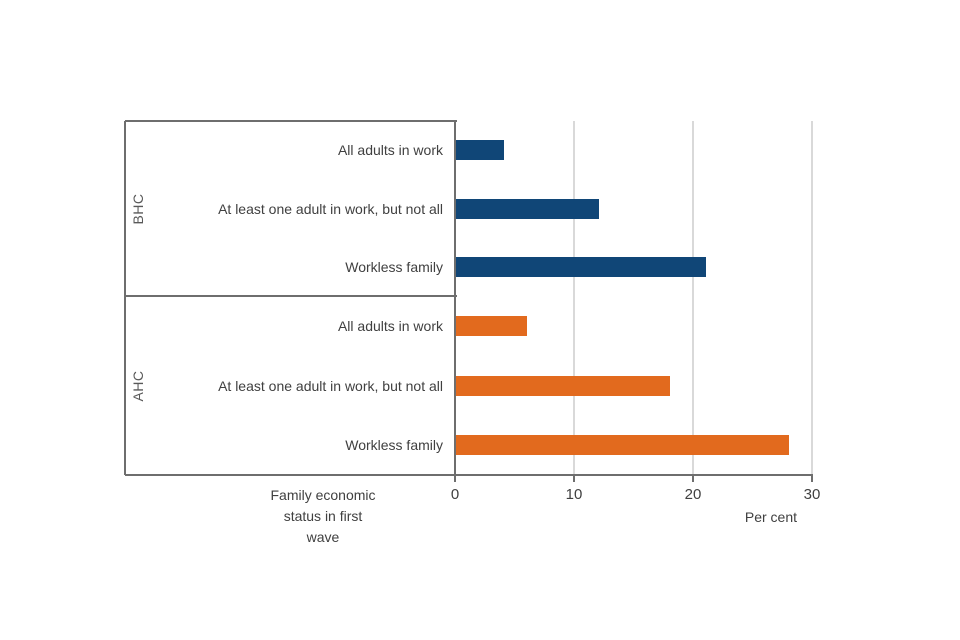  Describe the element at coordinates (323, 537) in the screenshot. I see `category-axis-title-line3: wave` at that location.